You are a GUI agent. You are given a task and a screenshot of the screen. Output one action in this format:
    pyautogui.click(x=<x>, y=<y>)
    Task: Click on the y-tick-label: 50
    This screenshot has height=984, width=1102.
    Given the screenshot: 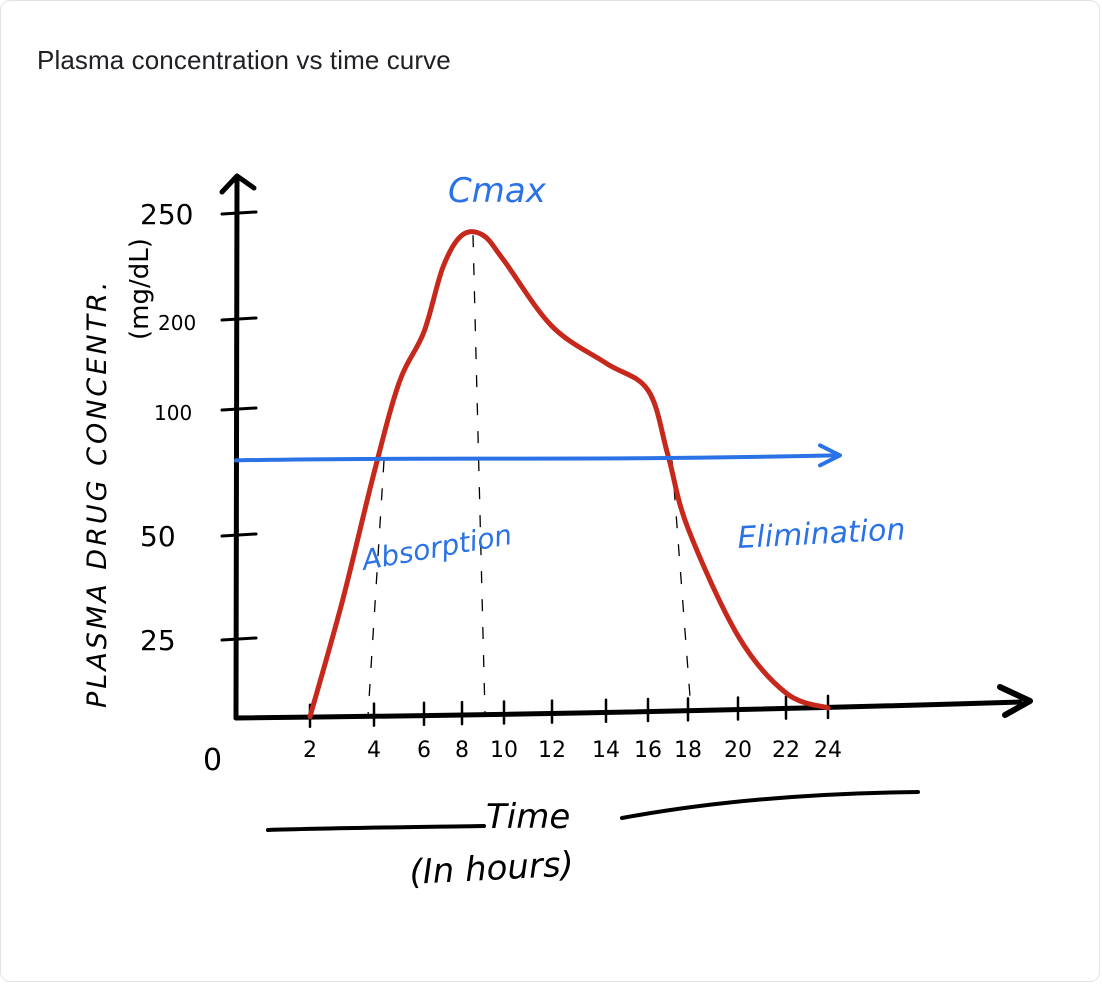 What is the action you would take?
    pyautogui.click(x=158, y=536)
    